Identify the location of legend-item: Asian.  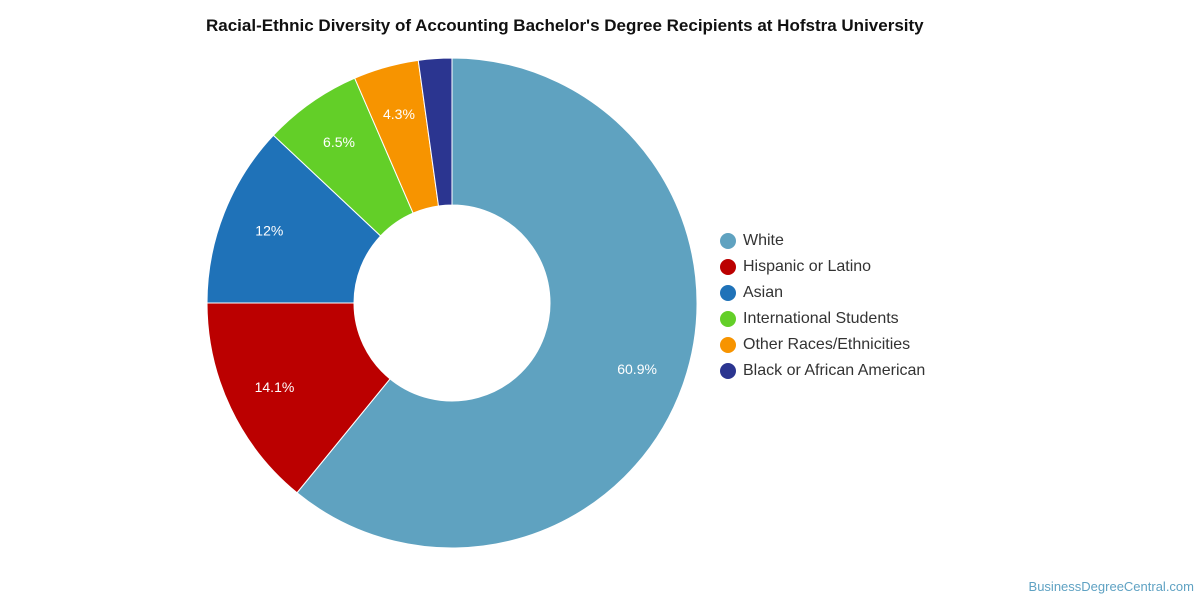
(822, 293).